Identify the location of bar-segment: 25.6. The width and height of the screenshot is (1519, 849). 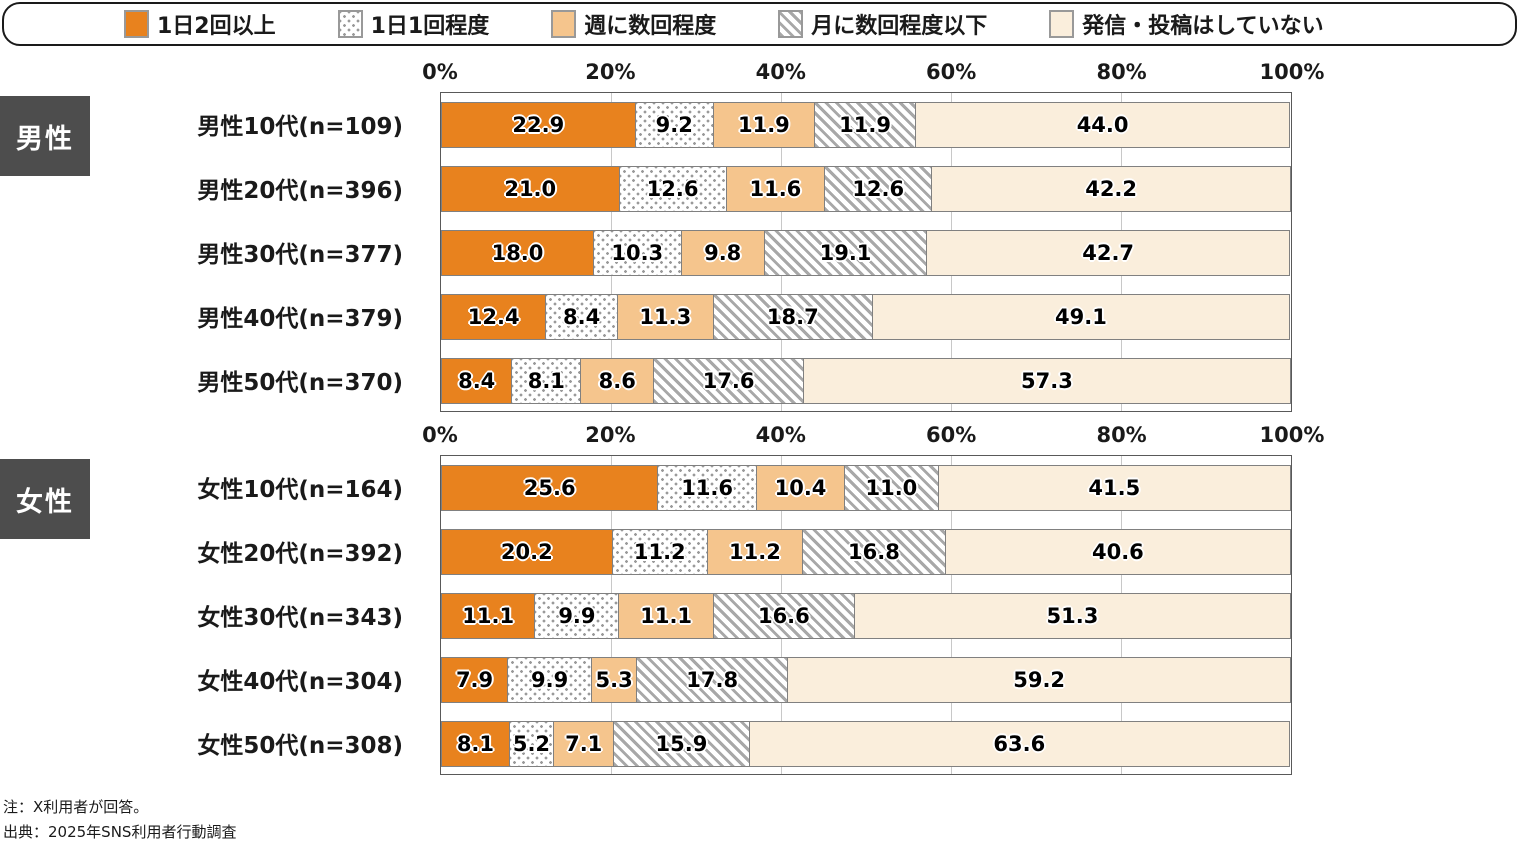
(550, 488).